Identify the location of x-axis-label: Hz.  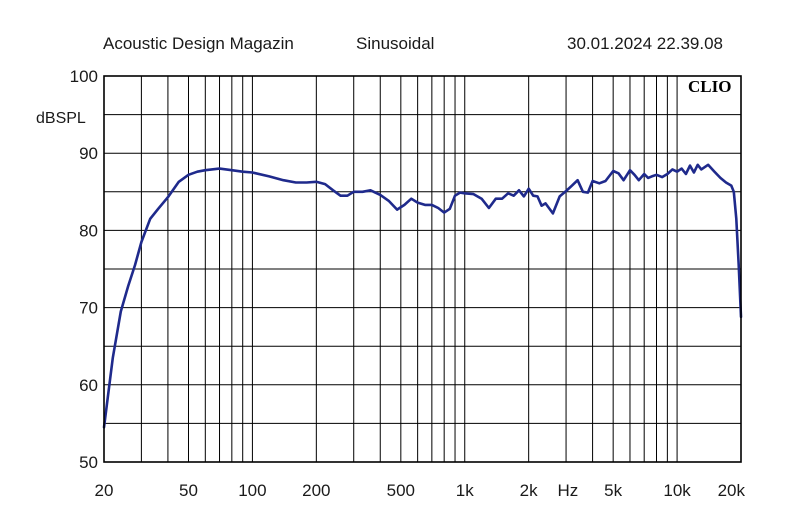
(568, 490).